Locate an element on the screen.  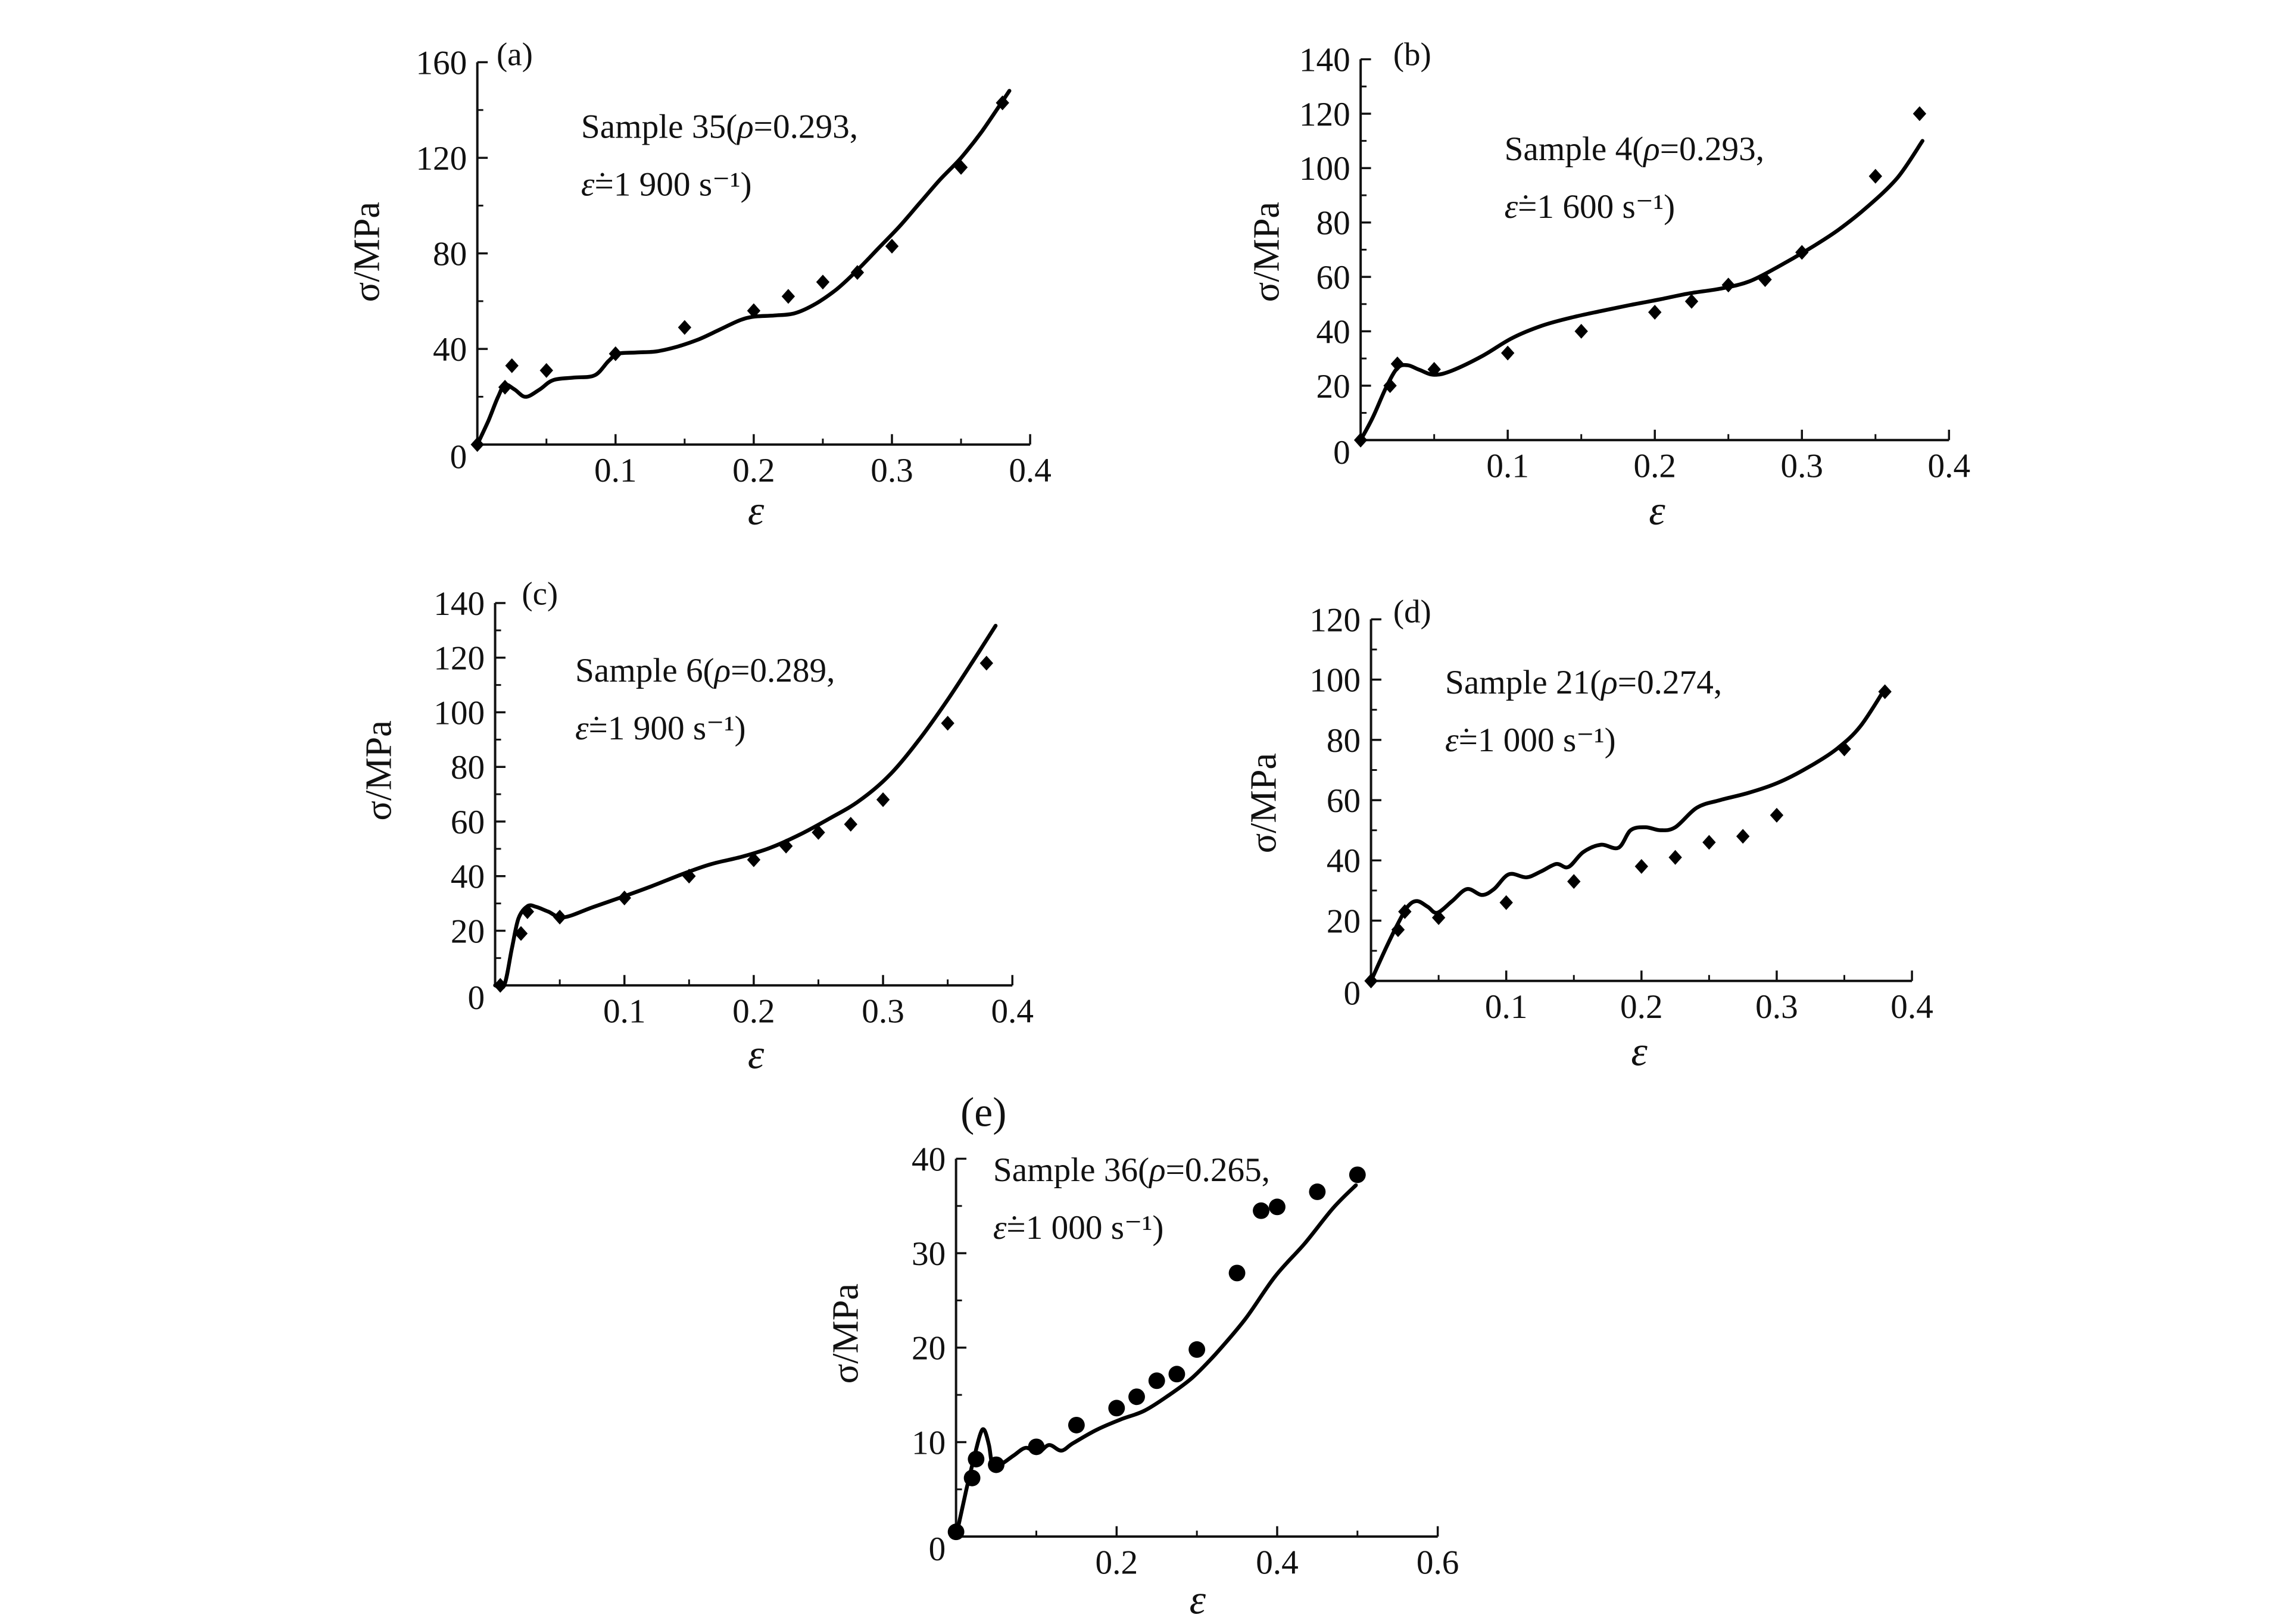
y-tick-label: 140 is located at coordinates (459, 604).